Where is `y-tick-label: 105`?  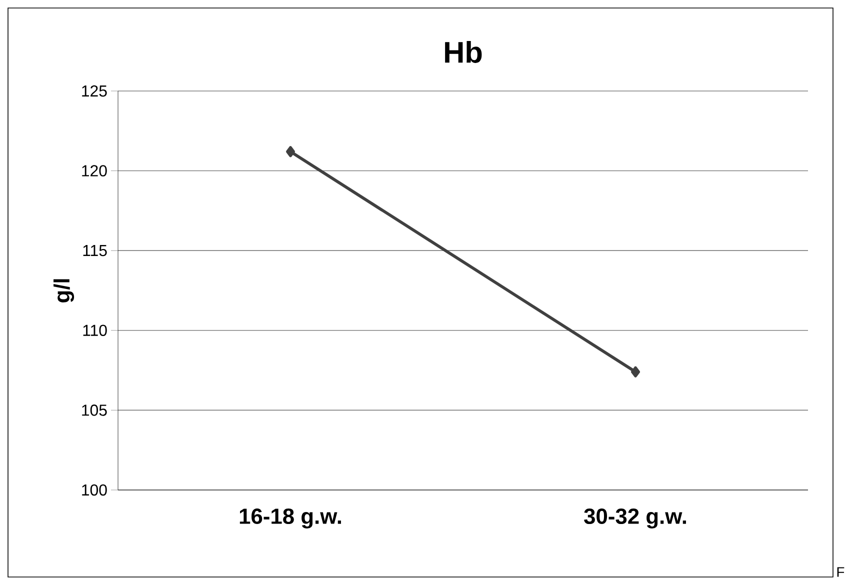
y-tick-label: 105 is located at coordinates (94, 410).